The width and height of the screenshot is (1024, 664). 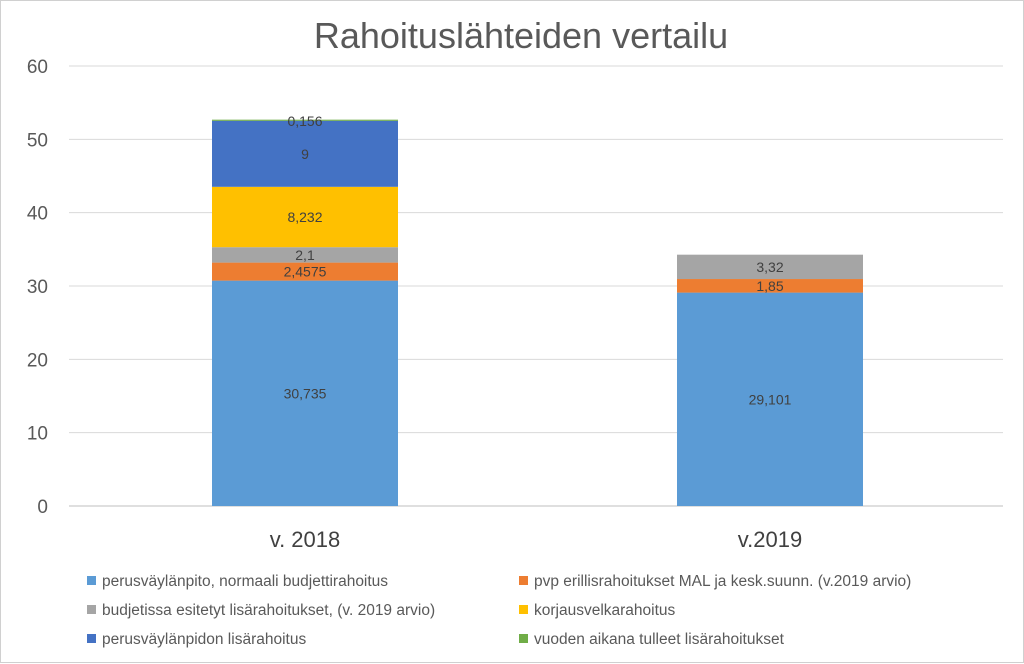 I want to click on legend-label: korjausvelkarahoitus, so click(x=605, y=610).